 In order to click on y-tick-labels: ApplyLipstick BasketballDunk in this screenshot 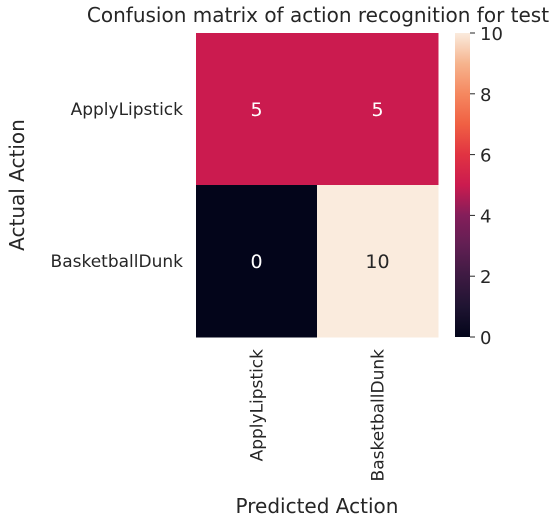, I will do `click(117, 186)`.